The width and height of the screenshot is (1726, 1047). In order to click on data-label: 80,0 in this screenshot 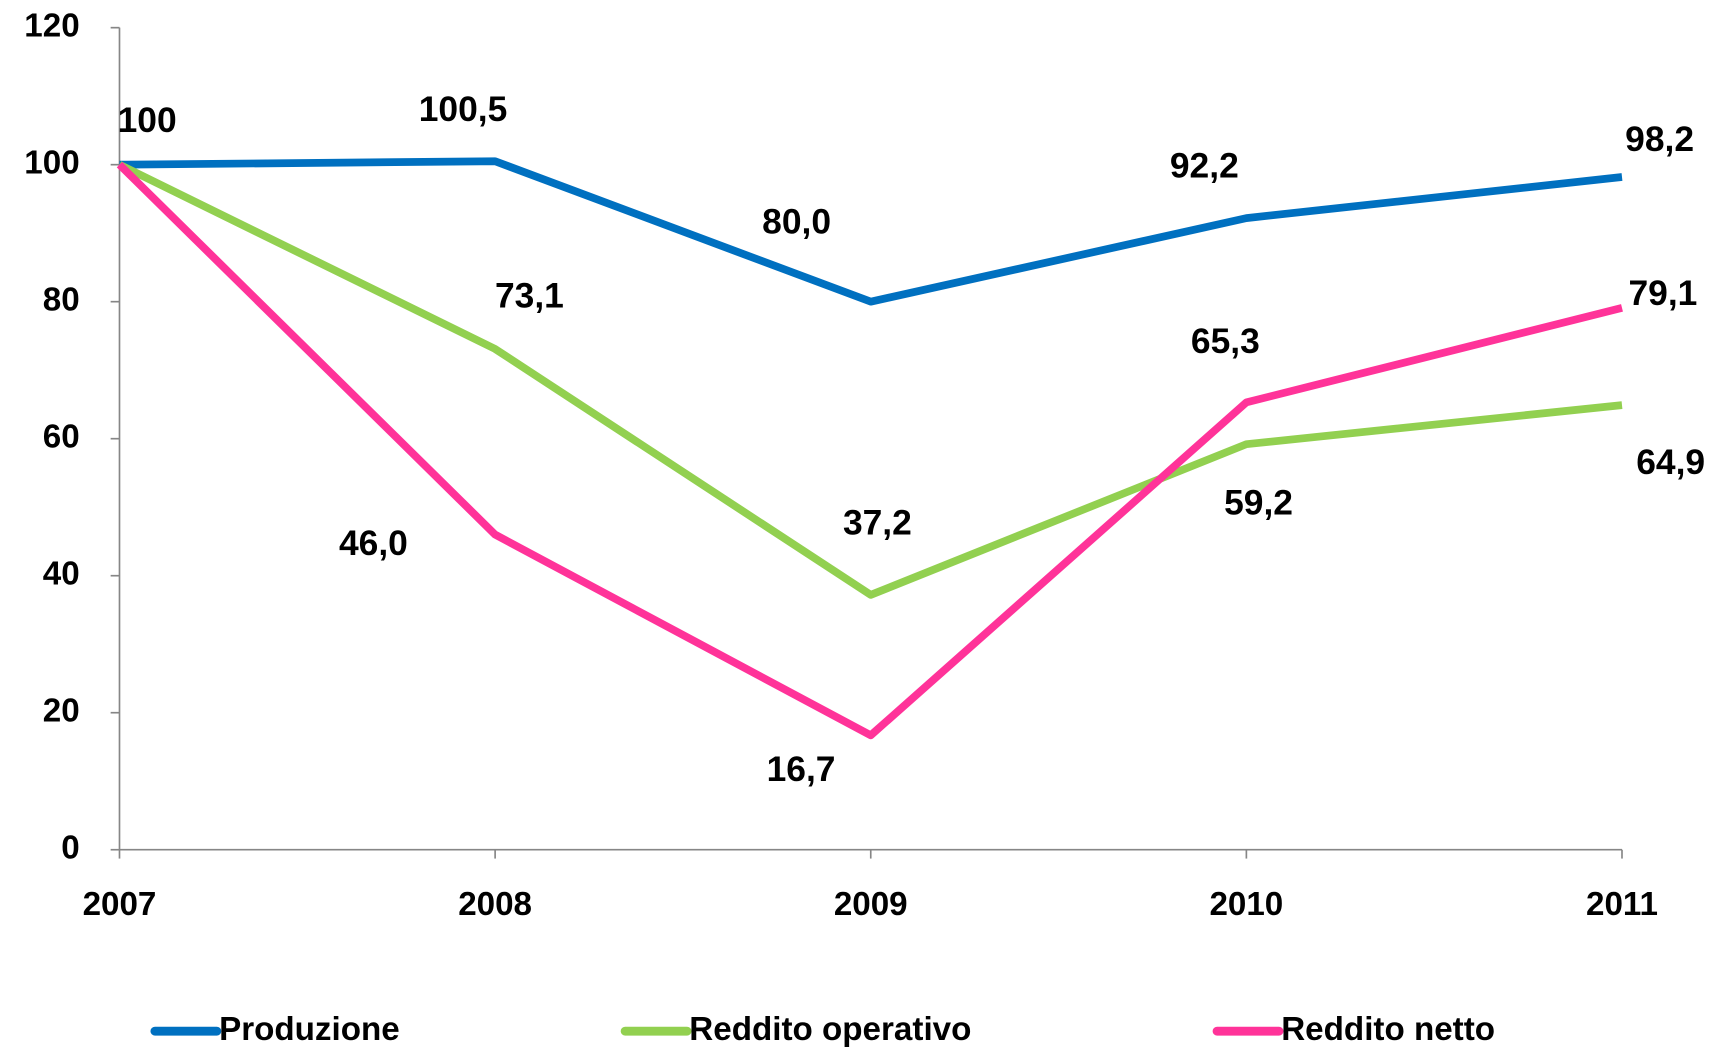, I will do `click(796, 222)`.